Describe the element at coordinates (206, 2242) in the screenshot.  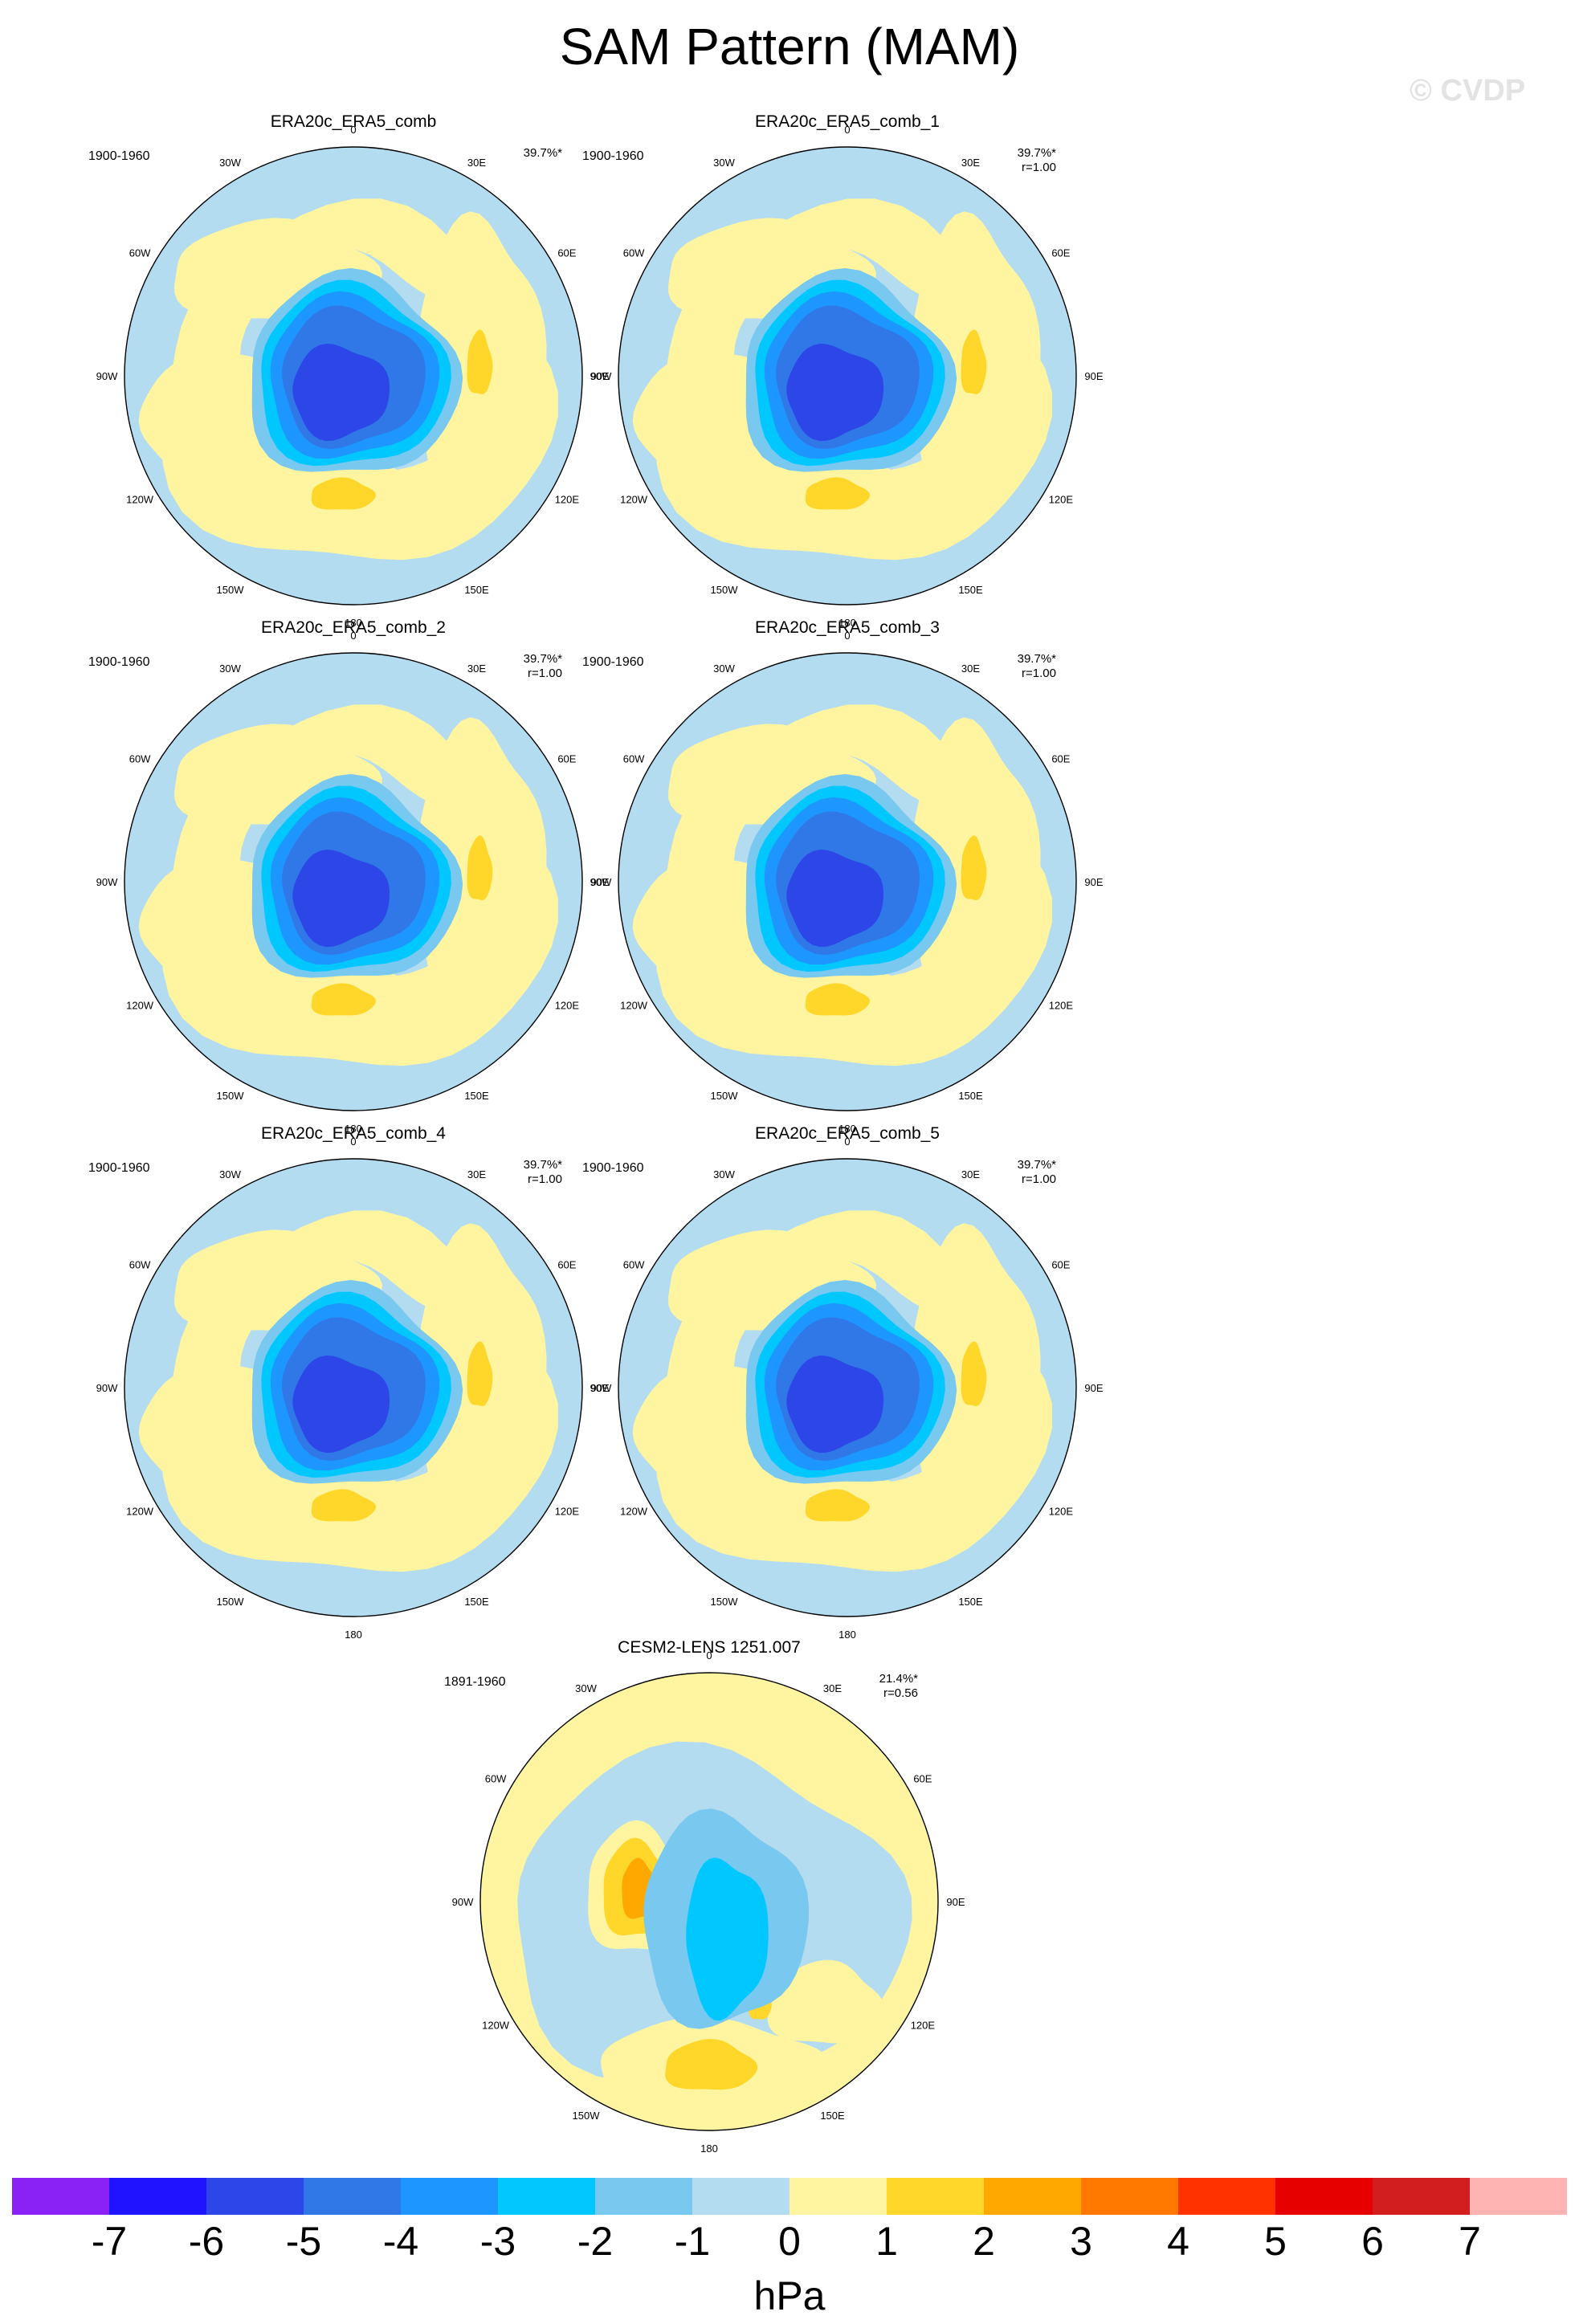
I see `colorbar-tick-label: -6` at that location.